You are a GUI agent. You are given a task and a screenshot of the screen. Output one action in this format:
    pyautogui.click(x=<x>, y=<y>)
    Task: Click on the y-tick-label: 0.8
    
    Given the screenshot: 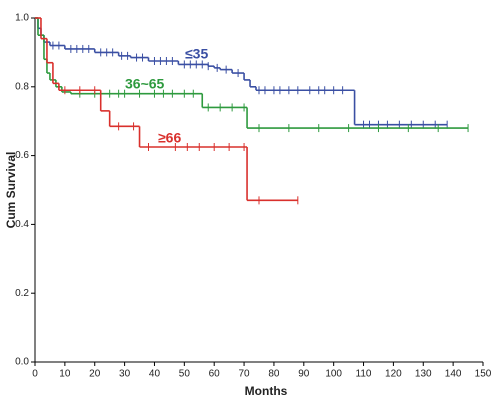 What is the action you would take?
    pyautogui.click(x=22, y=86)
    